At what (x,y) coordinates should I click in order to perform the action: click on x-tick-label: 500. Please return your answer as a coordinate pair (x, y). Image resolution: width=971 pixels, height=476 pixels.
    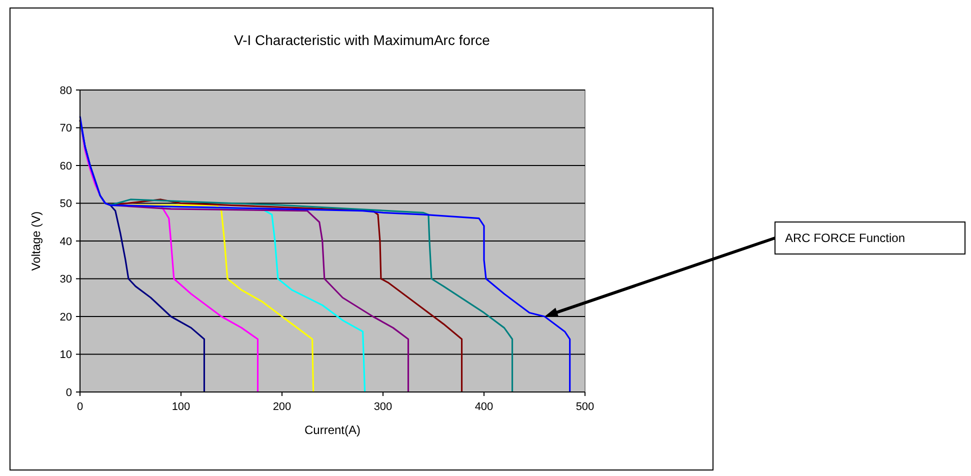
    Looking at the image, I should click on (585, 407).